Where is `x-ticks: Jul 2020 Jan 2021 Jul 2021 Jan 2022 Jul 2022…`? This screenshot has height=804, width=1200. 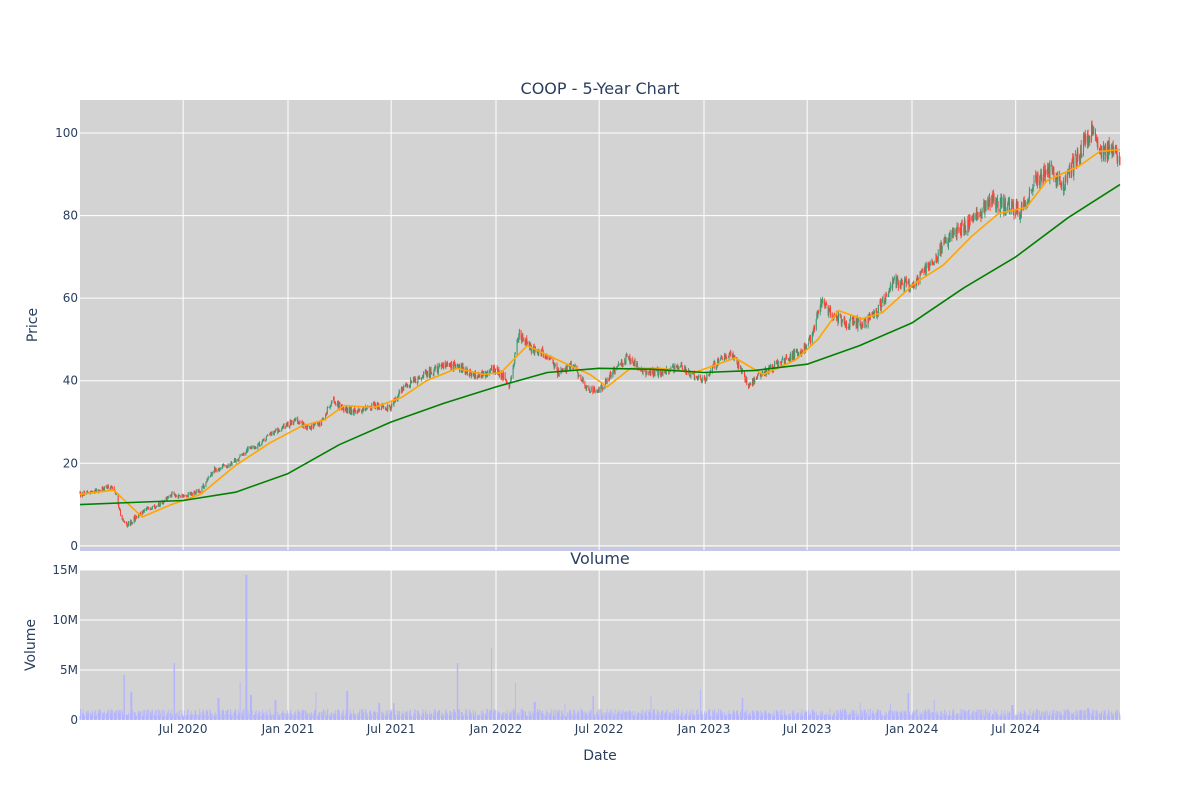 x-ticks: Jul 2020 Jan 2021 Jul 2021 Jan 2022 Jul 2022… is located at coordinates (599, 729).